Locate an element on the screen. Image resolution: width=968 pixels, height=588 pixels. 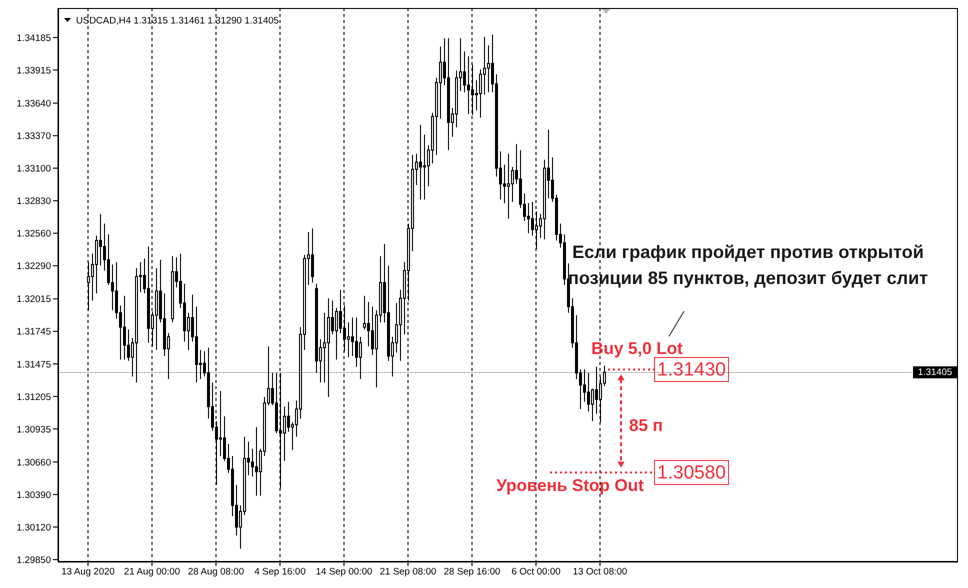
x-tick-label: 13 Oct 08:00 is located at coordinates (600, 572).